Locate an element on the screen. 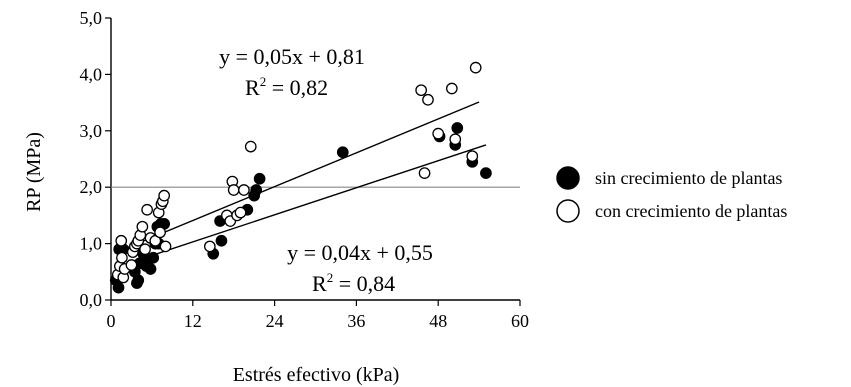  legend-label-sin-crecimiento: sin crecimiento de plantas is located at coordinates (688, 178).